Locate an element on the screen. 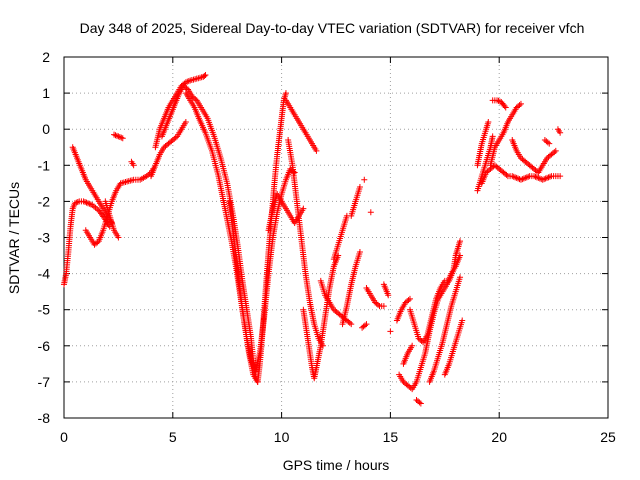  y-tick-label: -8 is located at coordinates (44, 418).